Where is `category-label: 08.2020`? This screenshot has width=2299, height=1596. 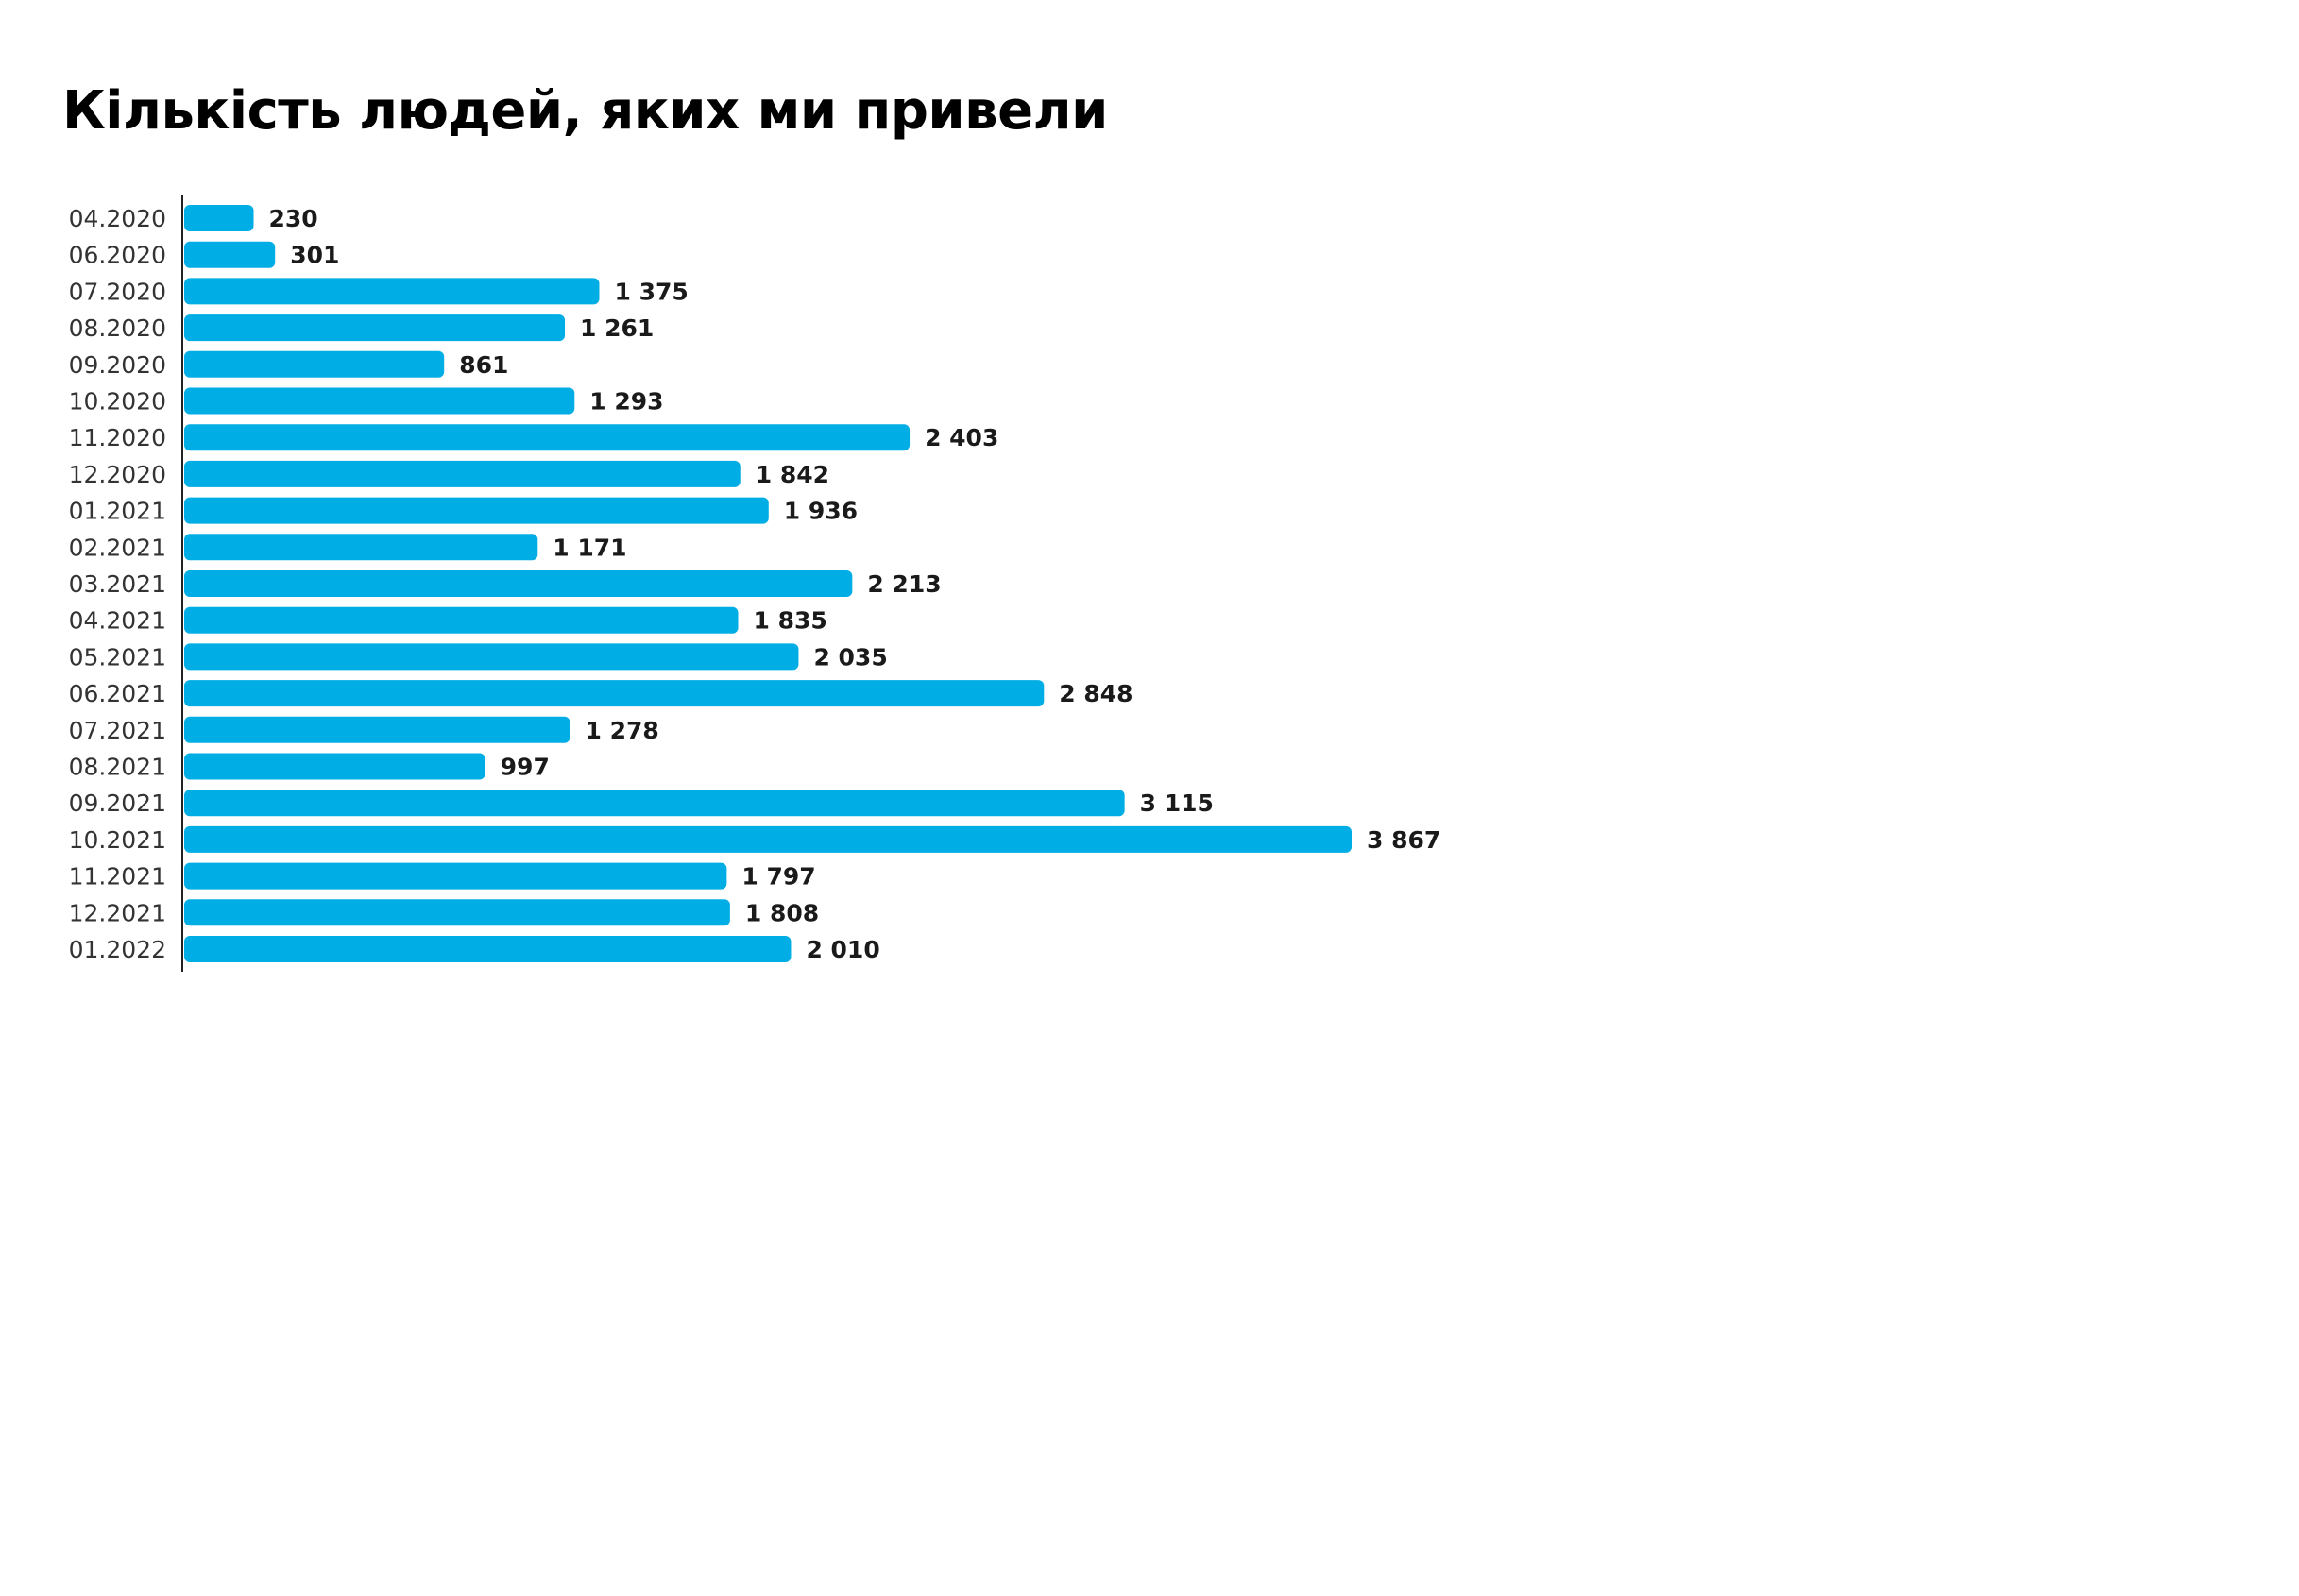 category-label: 08.2020 is located at coordinates (117, 328).